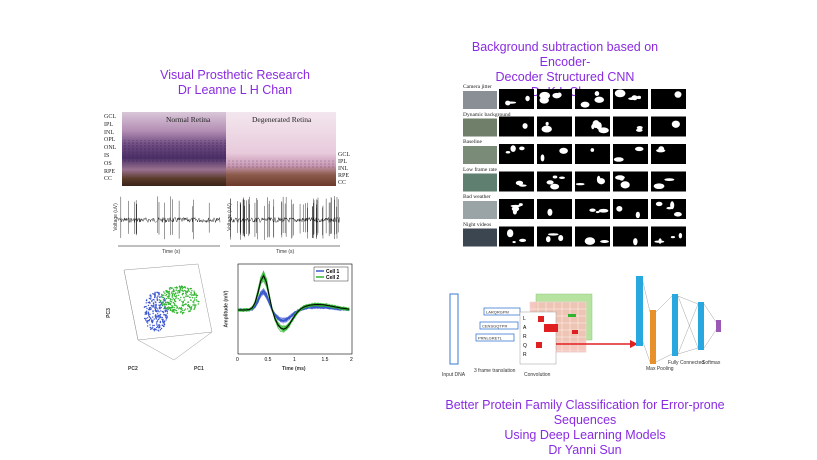  I want to click on spike-trace-plot, so click(228, 221).